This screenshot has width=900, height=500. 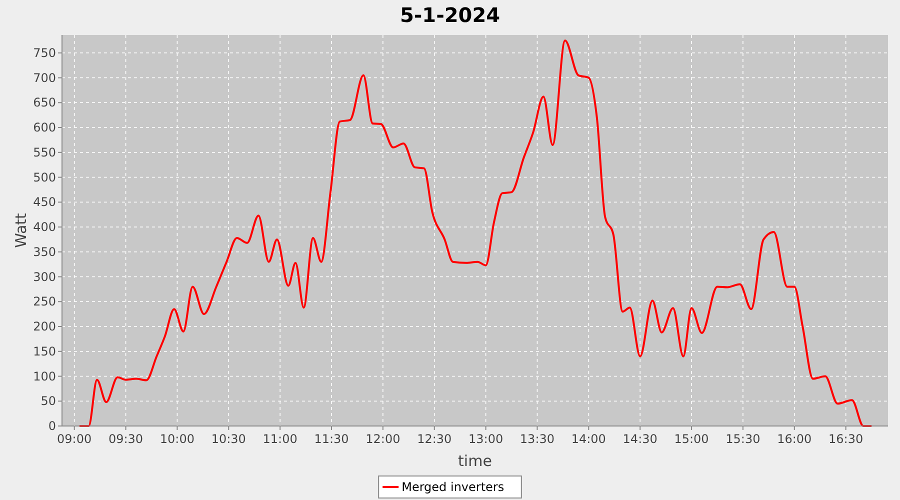 What do you see at coordinates (331, 439) in the screenshot?
I see `x-tick-label: 11:30` at bounding box center [331, 439].